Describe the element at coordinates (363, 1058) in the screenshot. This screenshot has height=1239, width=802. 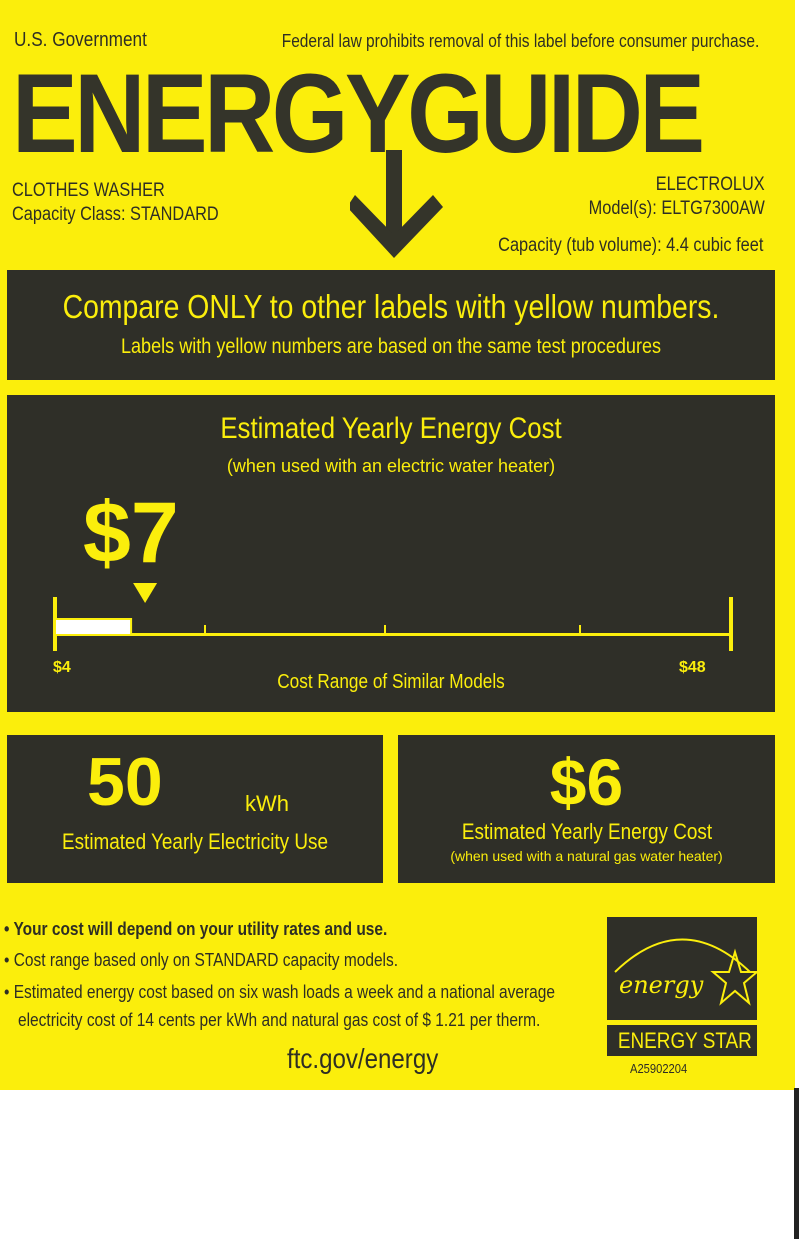
I see `website-link: ftc.gov/energy` at that location.